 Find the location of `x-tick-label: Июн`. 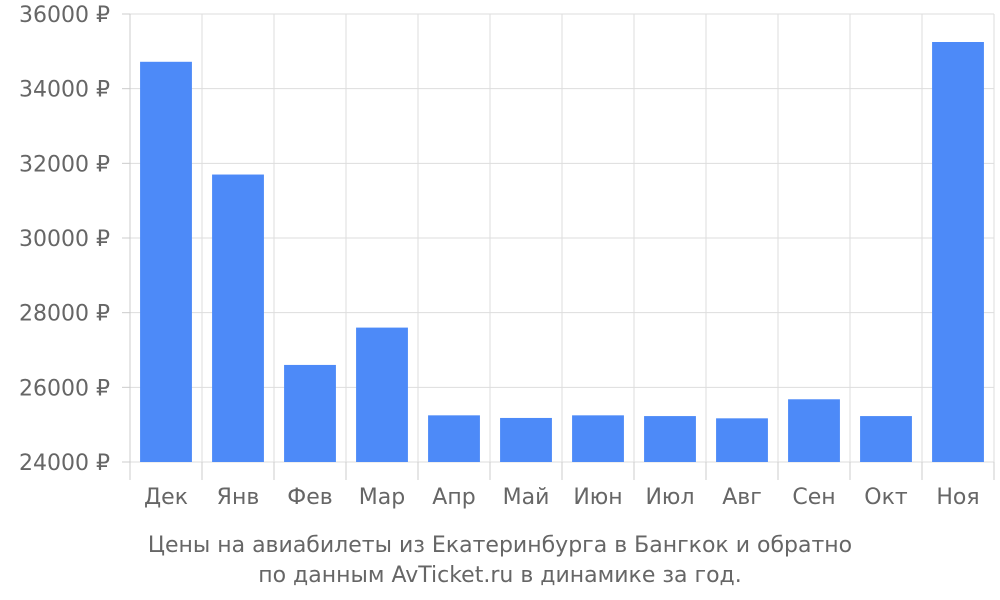

x-tick-label: Июн is located at coordinates (597, 497).